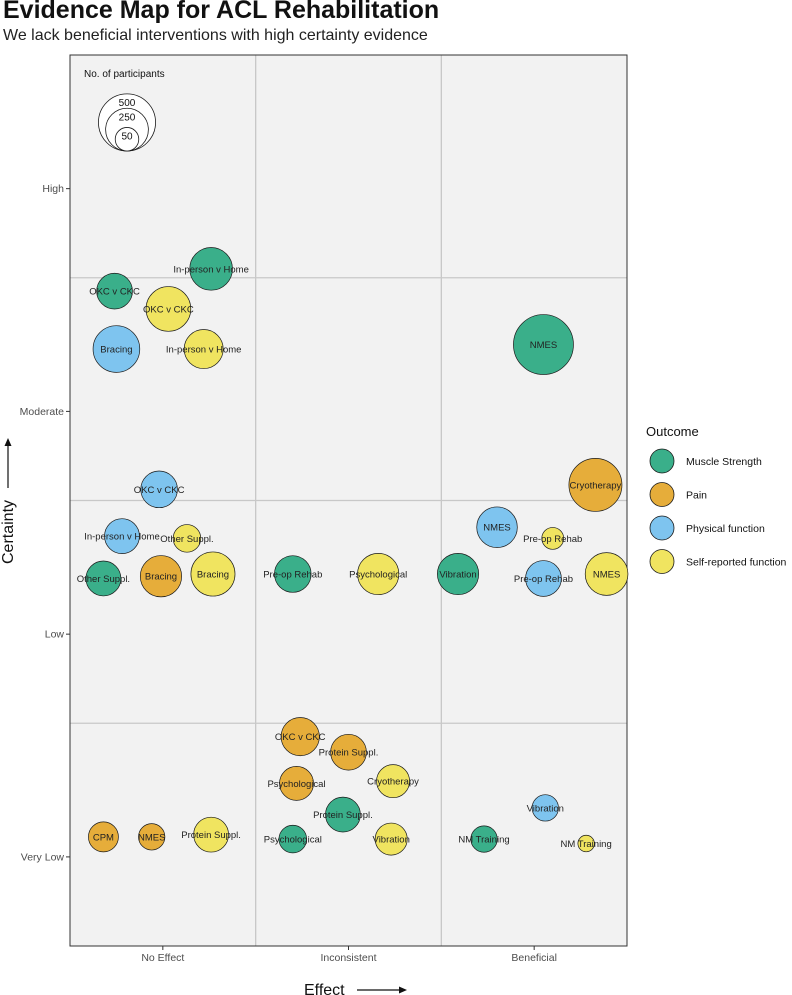 This screenshot has height=995, width=792. Describe the element at coordinates (484, 839) in the screenshot. I see `bubble: NM Training` at that location.